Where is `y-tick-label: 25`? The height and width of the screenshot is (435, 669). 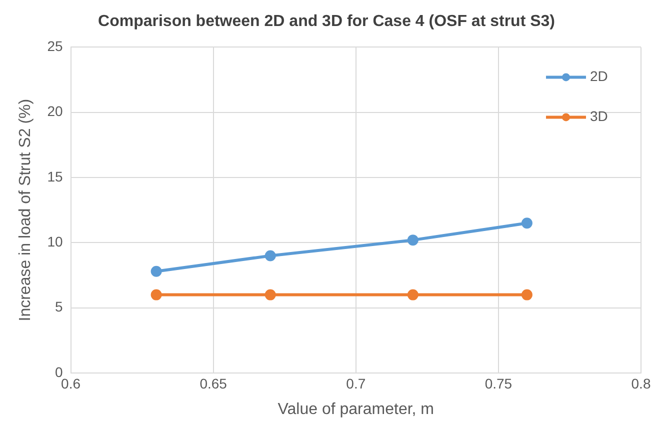
y-tick-label: 25 is located at coordinates (55, 46).